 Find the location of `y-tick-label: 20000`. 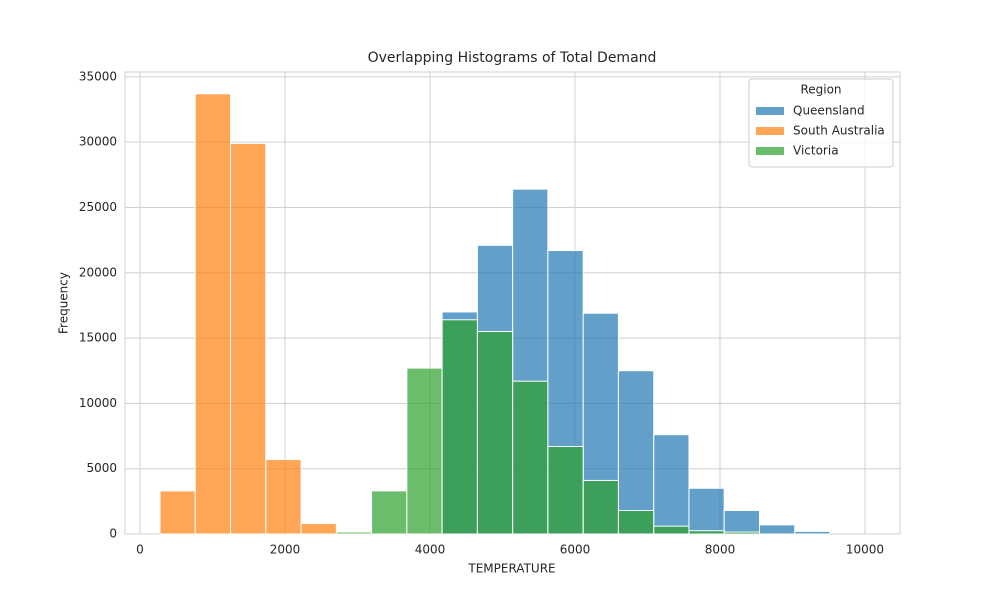

y-tick-label: 20000 is located at coordinates (98, 272).